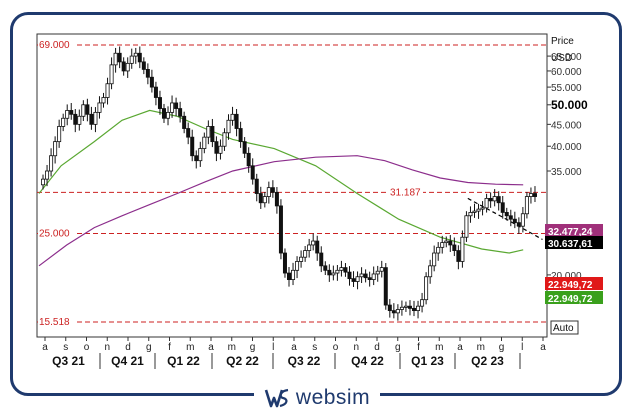 This screenshot has width=634, height=415. I want to click on y-tick-label: 55.000, so click(566, 88).